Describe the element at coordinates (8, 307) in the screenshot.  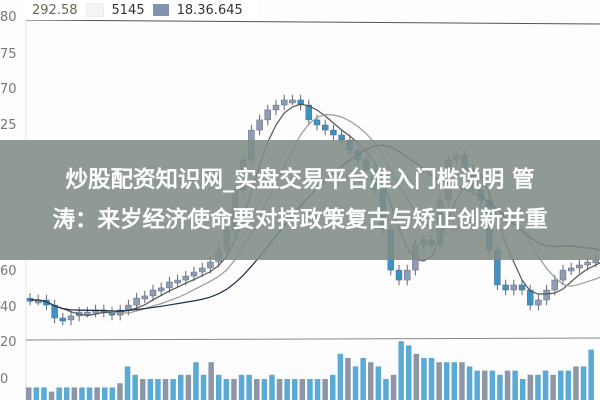
I see `y-tick-label: 40` at that location.